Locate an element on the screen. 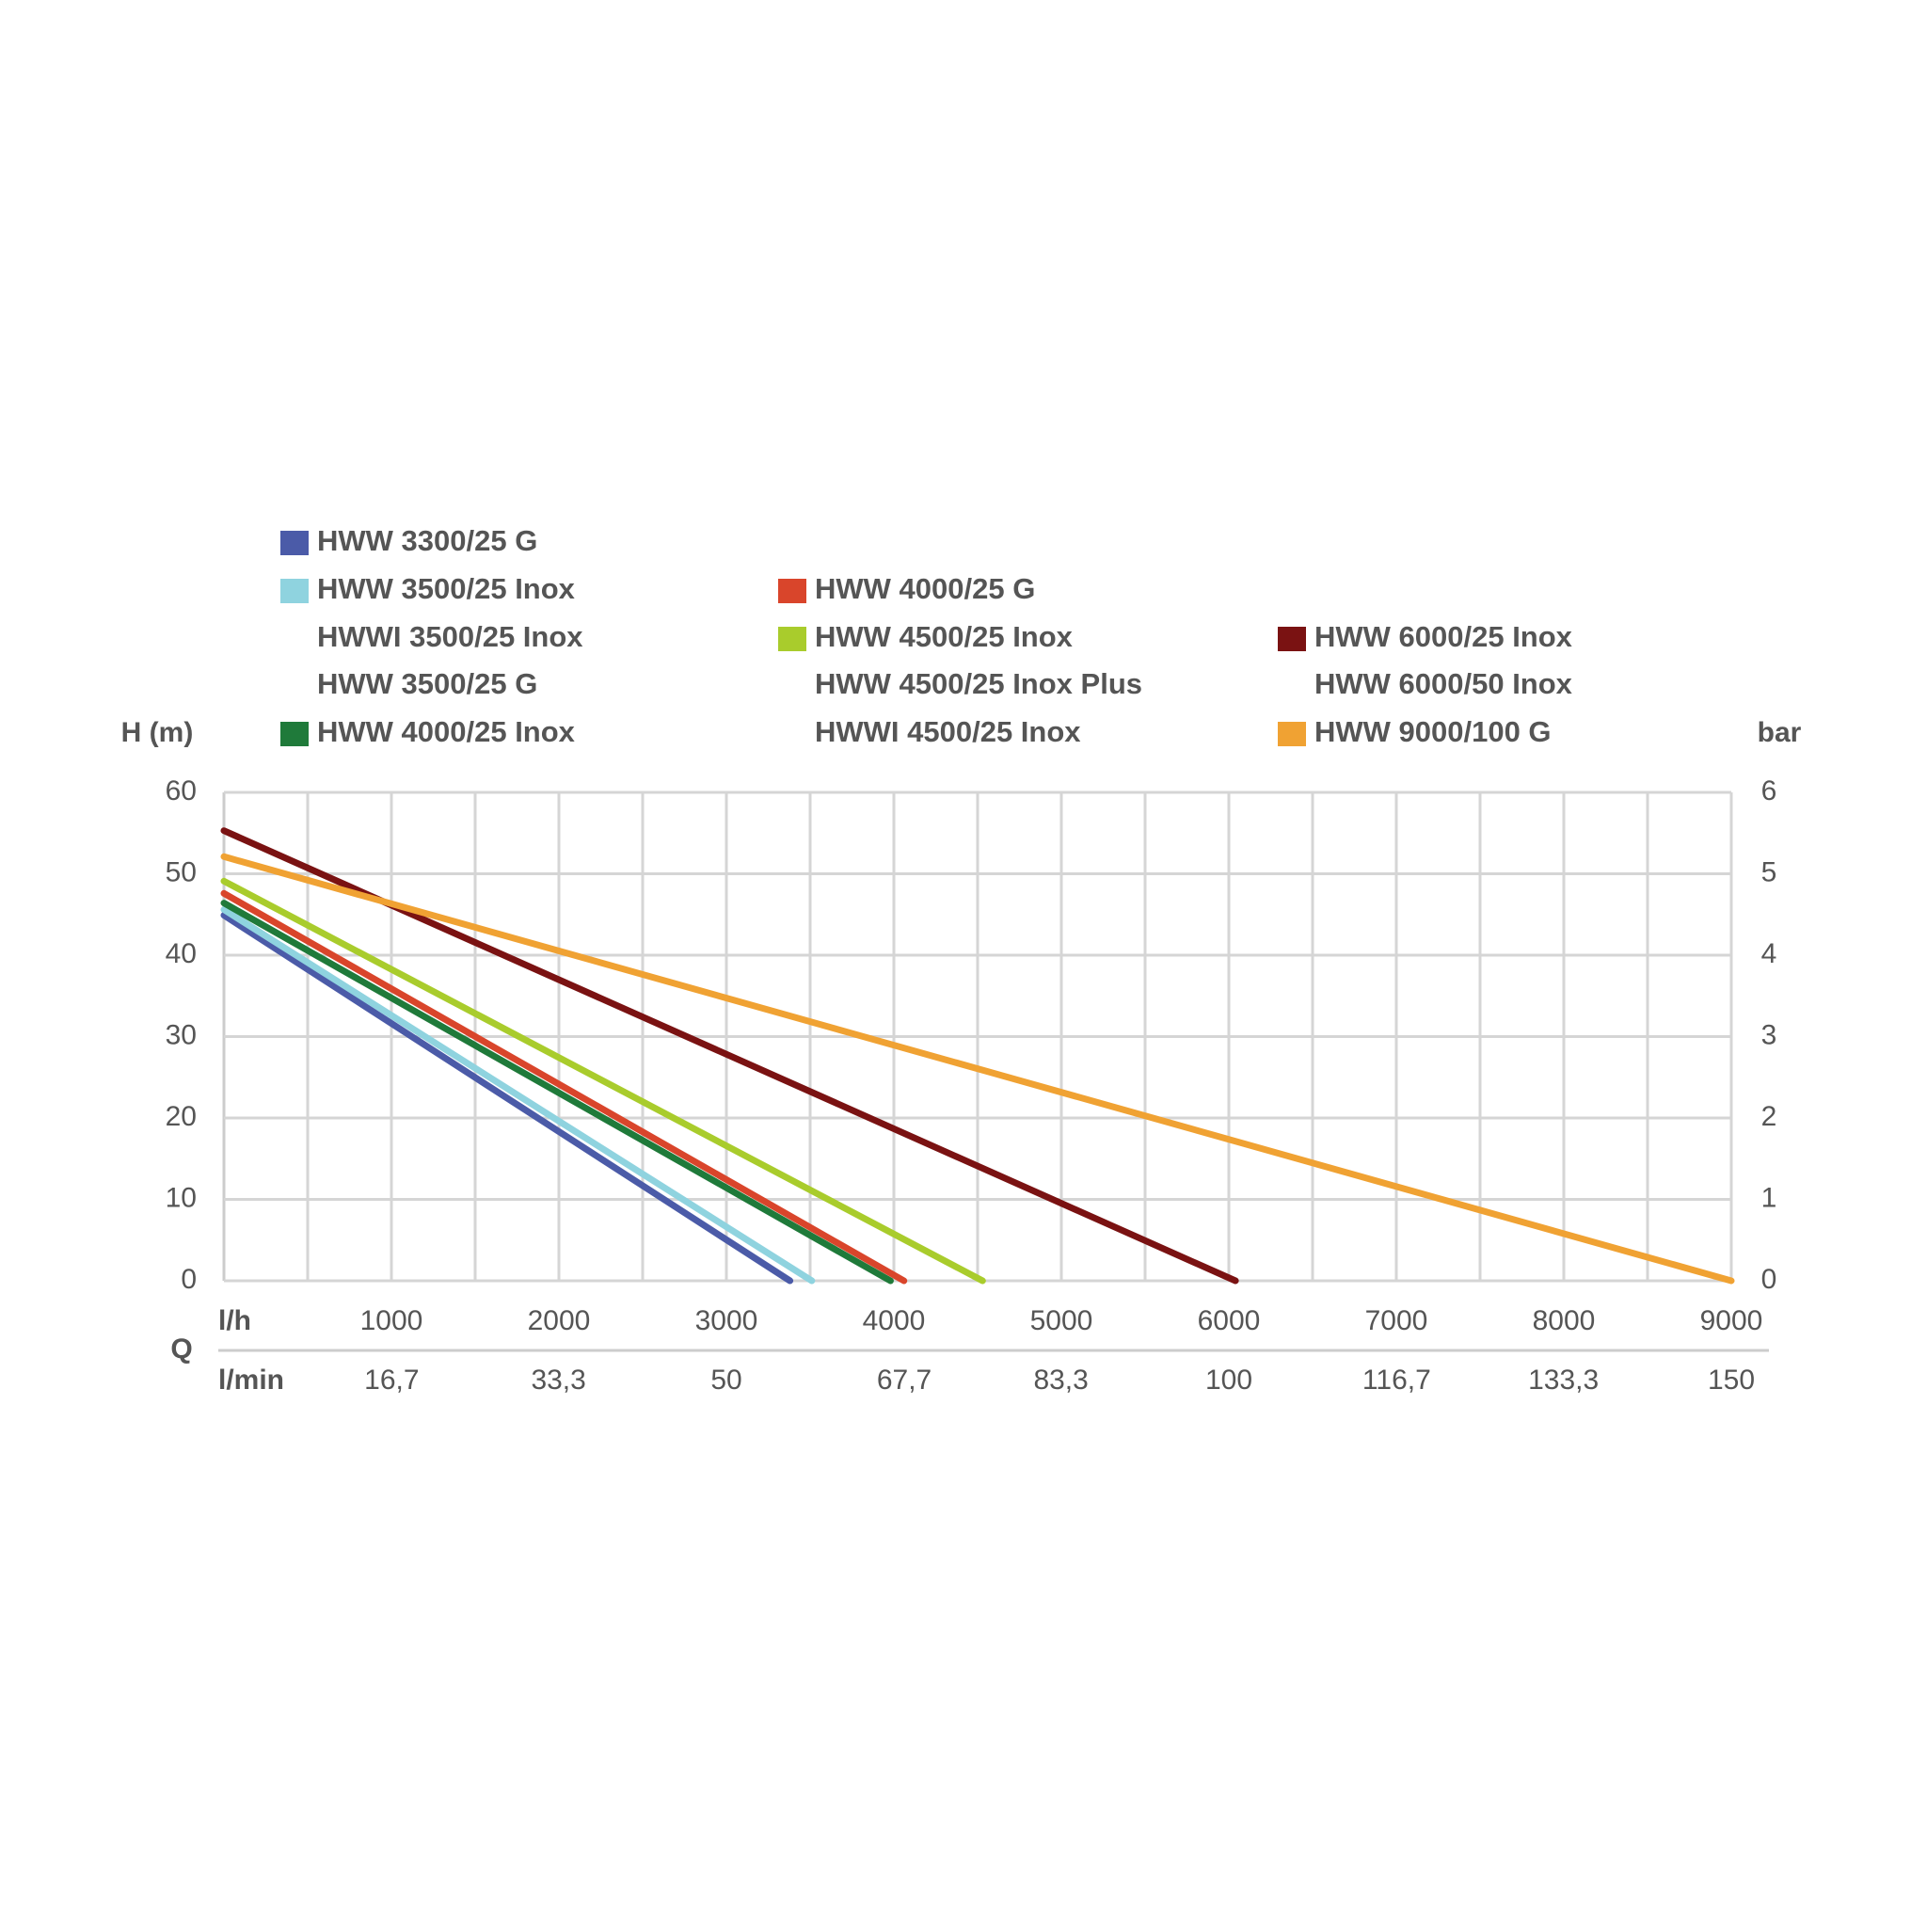  x2-tick-label: 67,7 is located at coordinates (904, 1380).